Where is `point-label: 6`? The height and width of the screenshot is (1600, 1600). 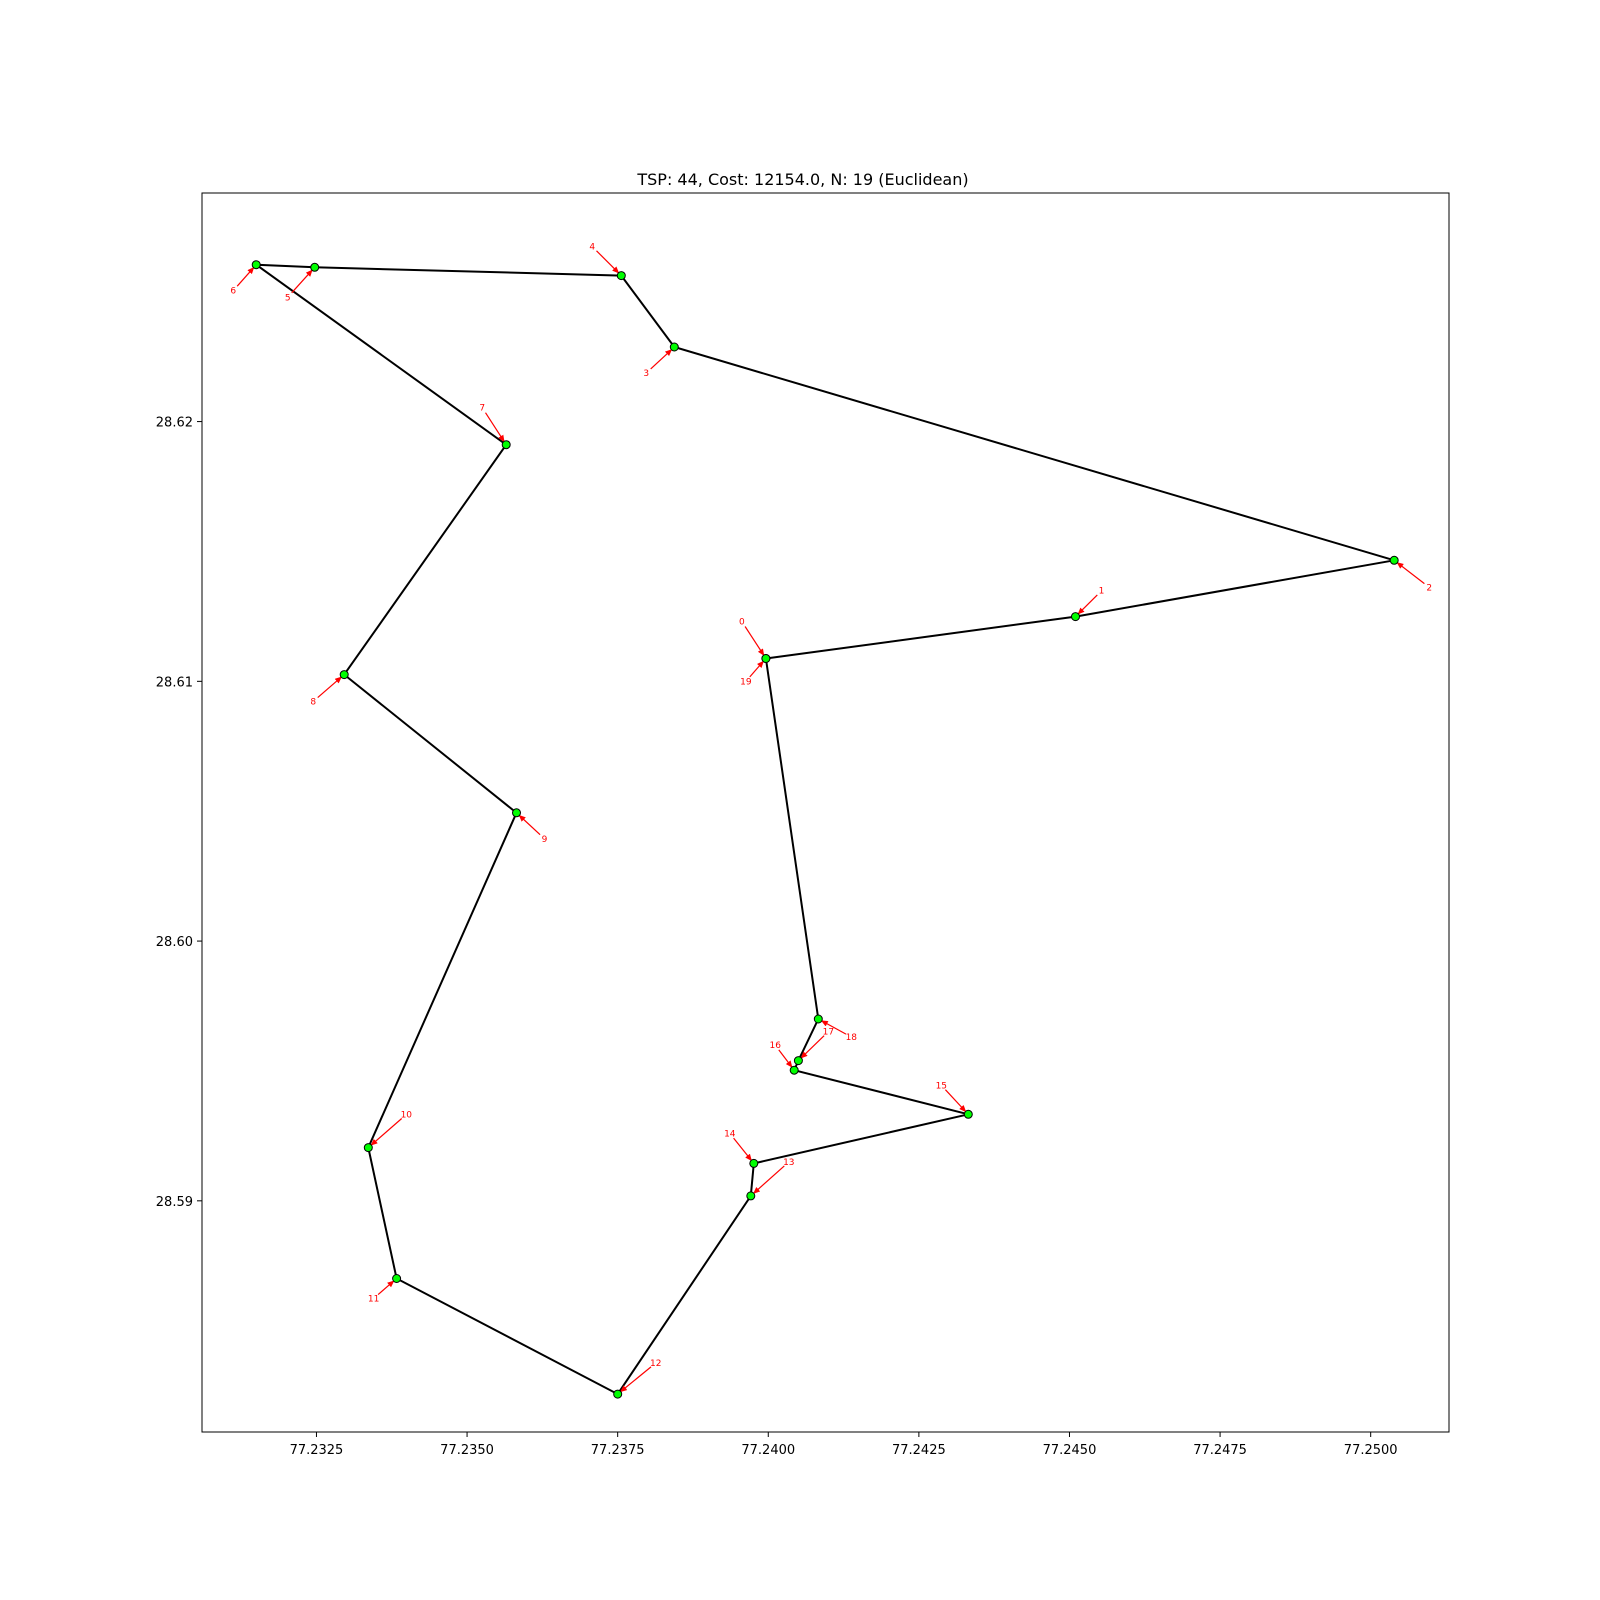
point-label: 6 is located at coordinates (233, 292).